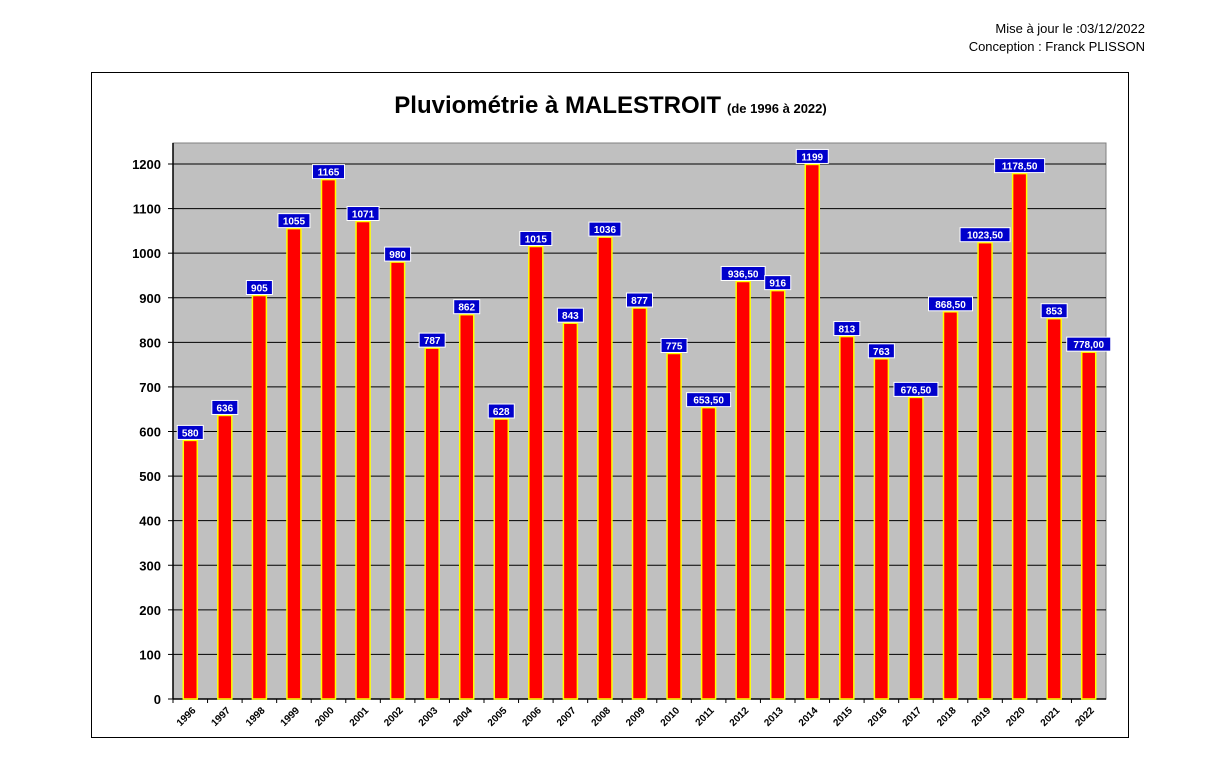 The image size is (1221, 764). Describe the element at coordinates (671, 717) in the screenshot. I see `x-tick-label: 2010` at that location.